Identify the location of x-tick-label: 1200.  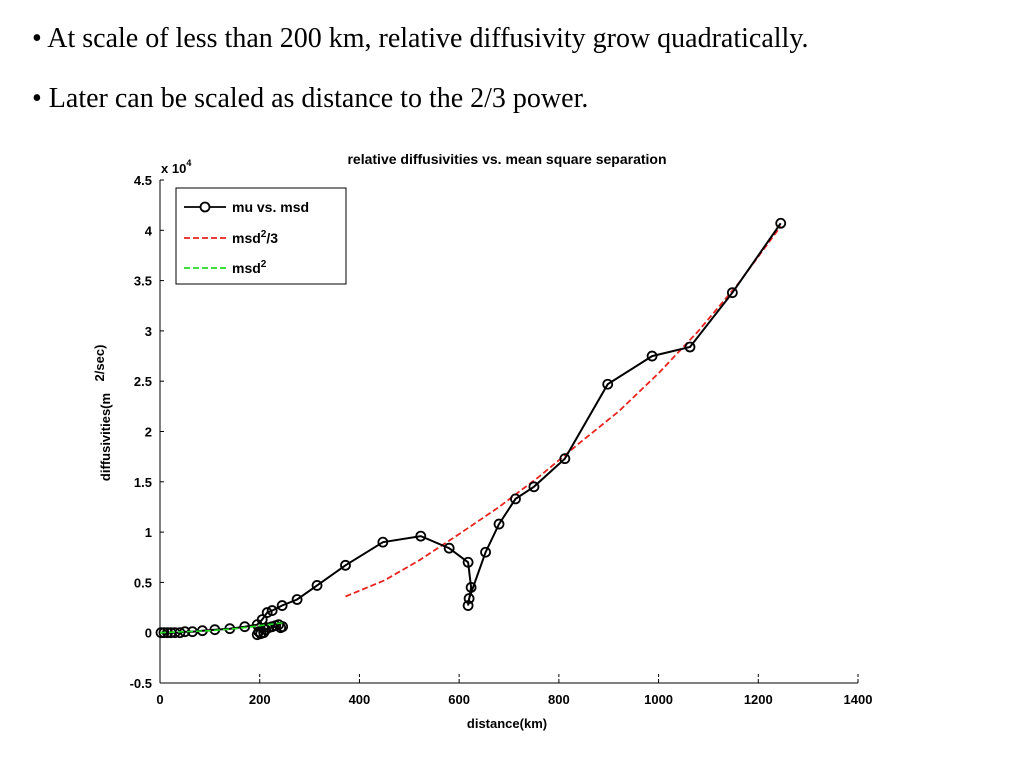
(758, 699).